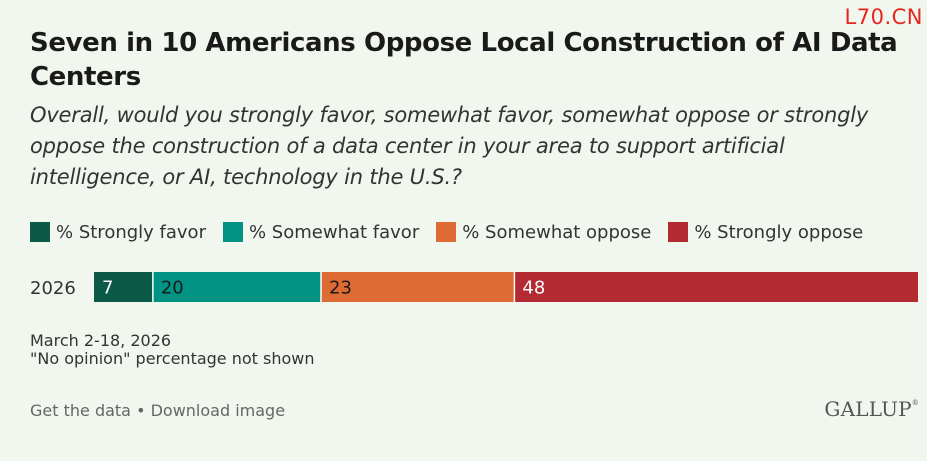 This screenshot has height=461, width=927. What do you see at coordinates (883, 17) in the screenshot?
I see `watermark: L70.CN` at bounding box center [883, 17].